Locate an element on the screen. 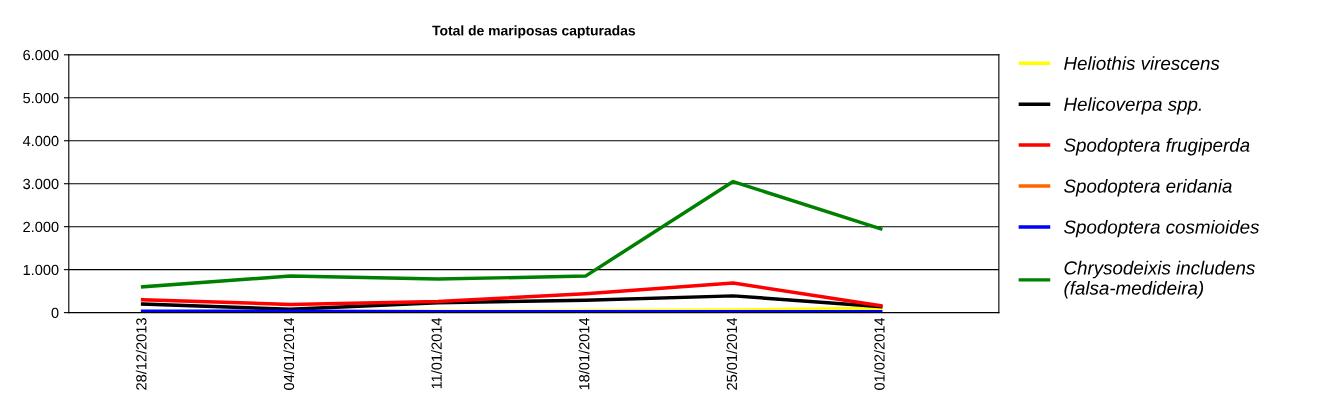  y-tick-label: 4.000 is located at coordinates (40, 141).